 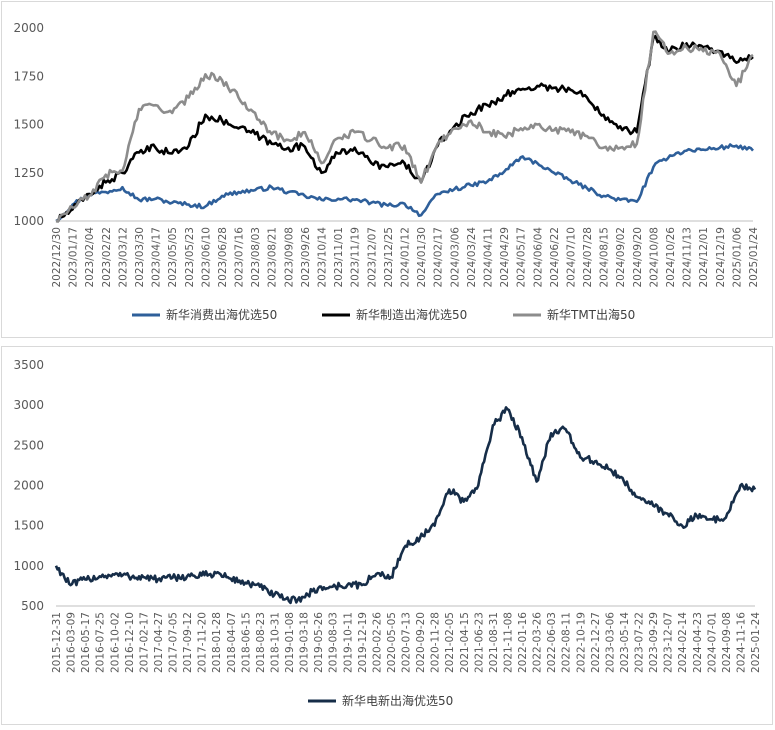 I want to click on x-tick-label: 2023/09/08, so click(x=289, y=257).